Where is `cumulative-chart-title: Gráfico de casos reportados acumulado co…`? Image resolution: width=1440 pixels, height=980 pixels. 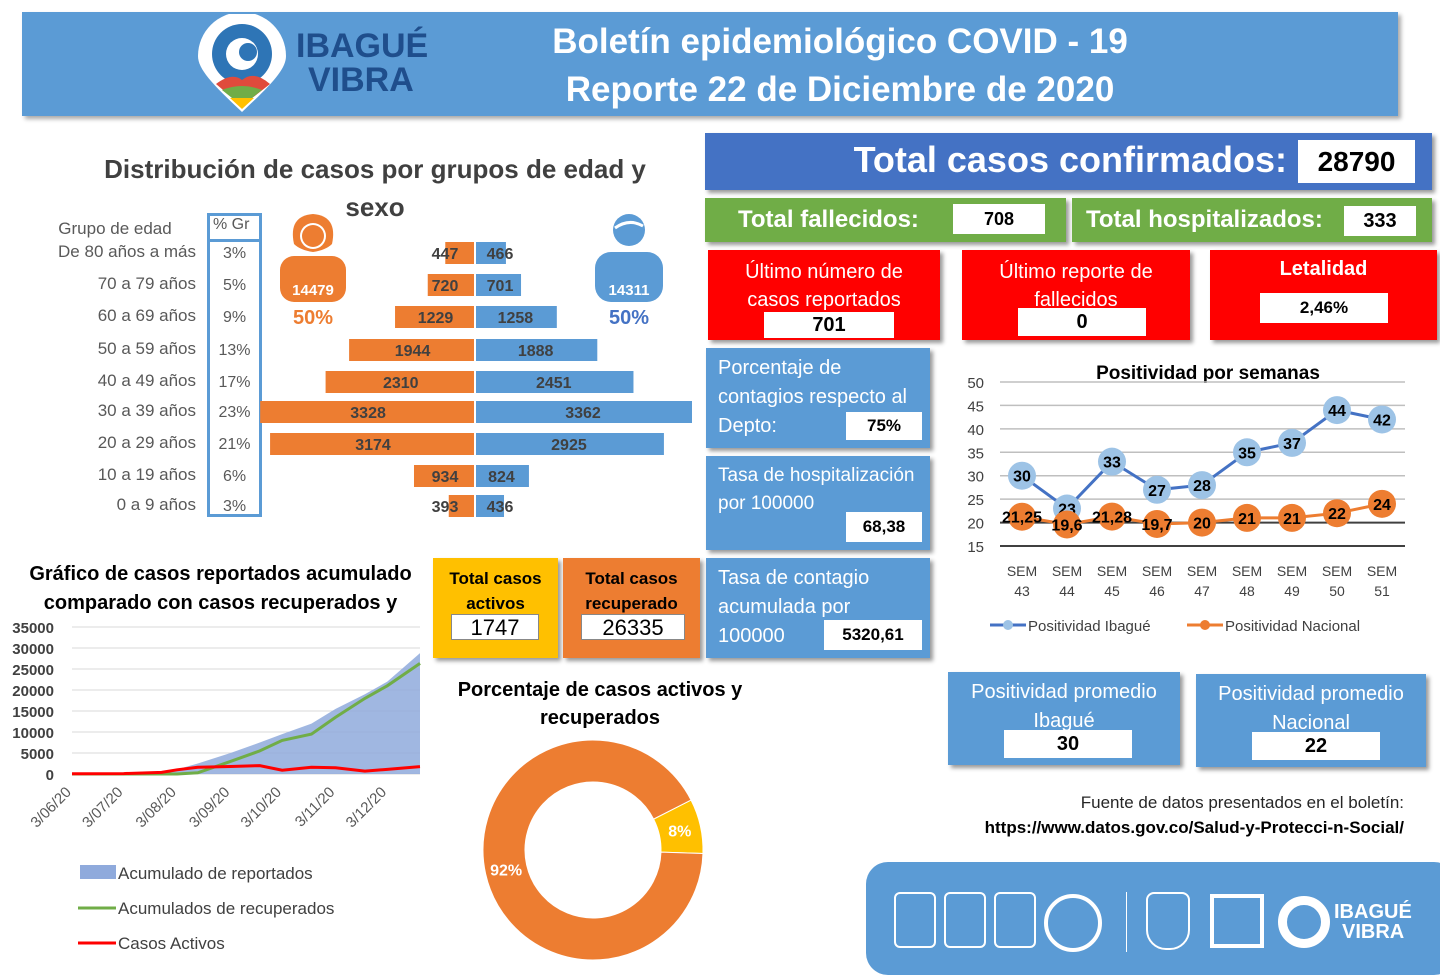
cumulative-chart-title: Gráfico de casos reportados acumulado co… is located at coordinates (220, 588).